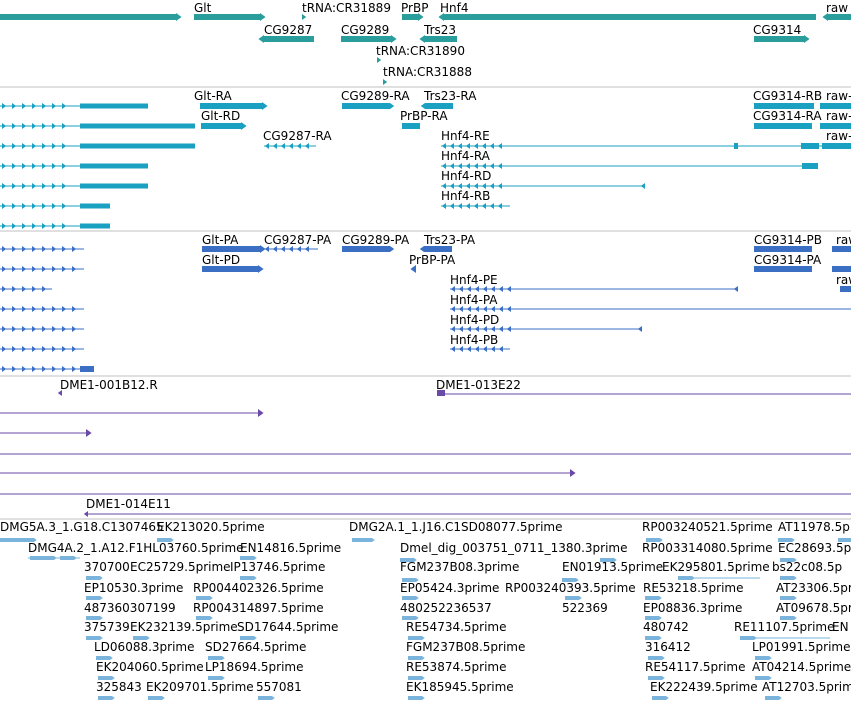 This screenshot has width=851, height=703. Describe the element at coordinates (261, 269) in the screenshot. I see `cds-segment-tip` at that location.